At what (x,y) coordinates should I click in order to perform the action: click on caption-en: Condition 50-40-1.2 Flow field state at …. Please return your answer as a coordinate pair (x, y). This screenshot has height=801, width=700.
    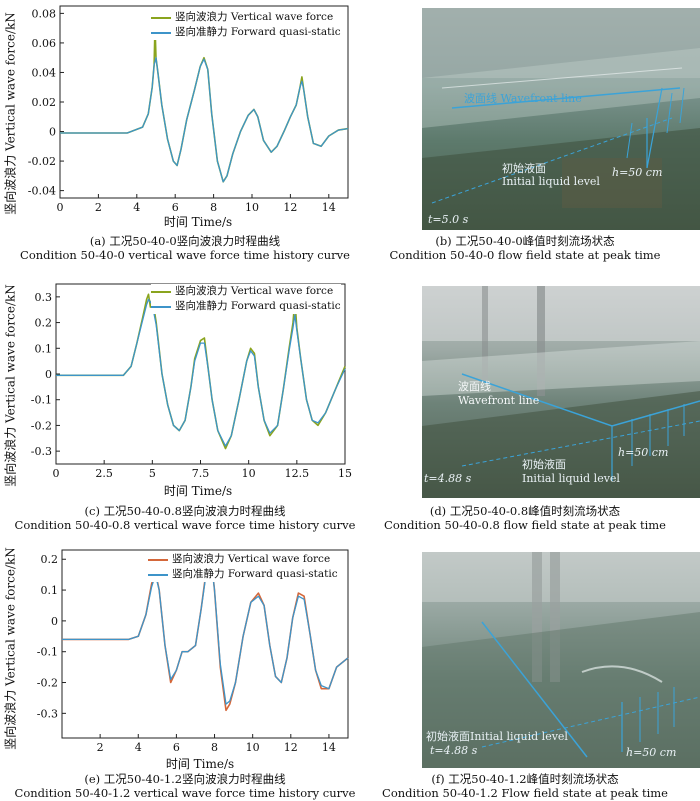
    Looking at the image, I should click on (525, 793).